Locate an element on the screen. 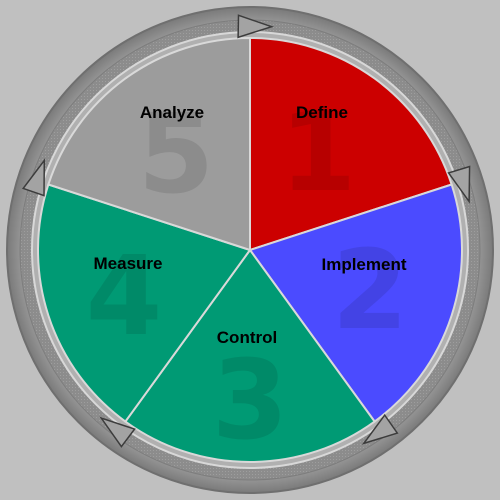  segment-number-3: 3 is located at coordinates (250, 400).